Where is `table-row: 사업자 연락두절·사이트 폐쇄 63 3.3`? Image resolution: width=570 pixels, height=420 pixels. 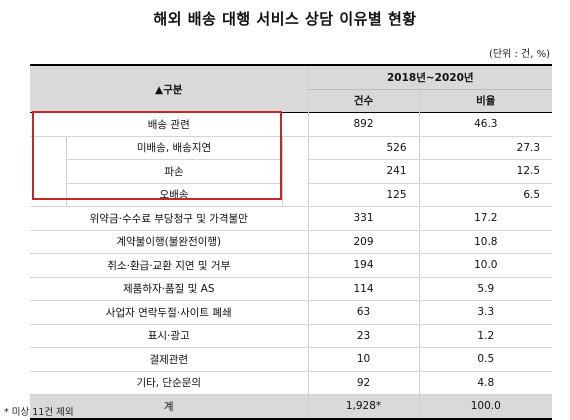
table-row: 사업자 연락두절·사이트 폐쇄 63 3.3 is located at coordinates (291, 312).